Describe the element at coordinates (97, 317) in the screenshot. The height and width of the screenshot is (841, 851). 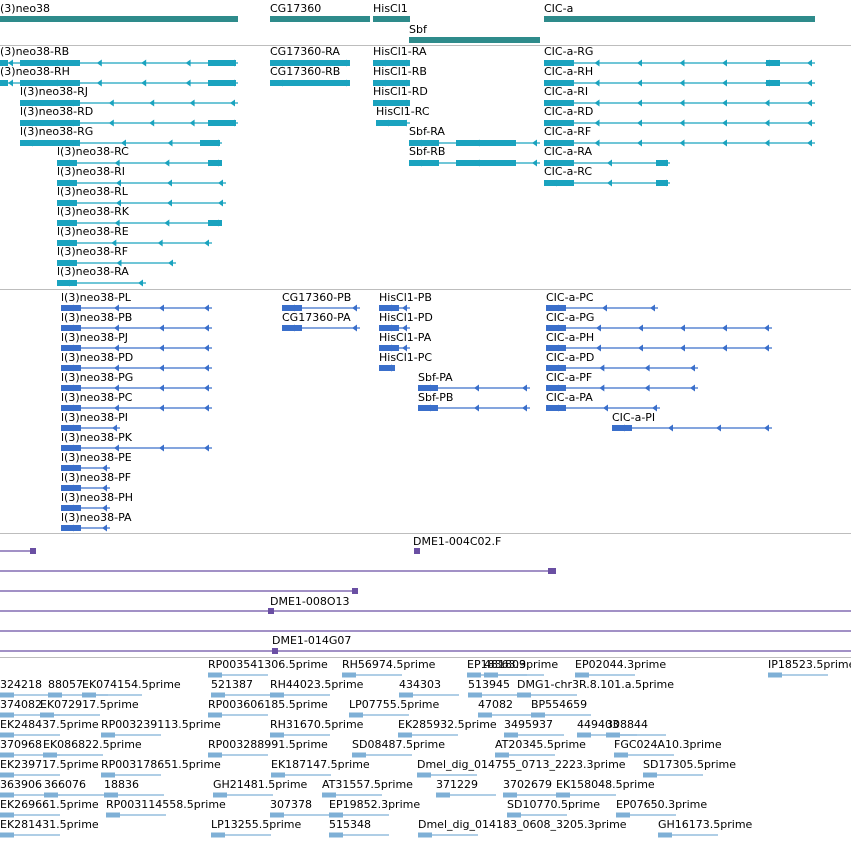
I see `protein-label: l(3)neo38-PB` at that location.